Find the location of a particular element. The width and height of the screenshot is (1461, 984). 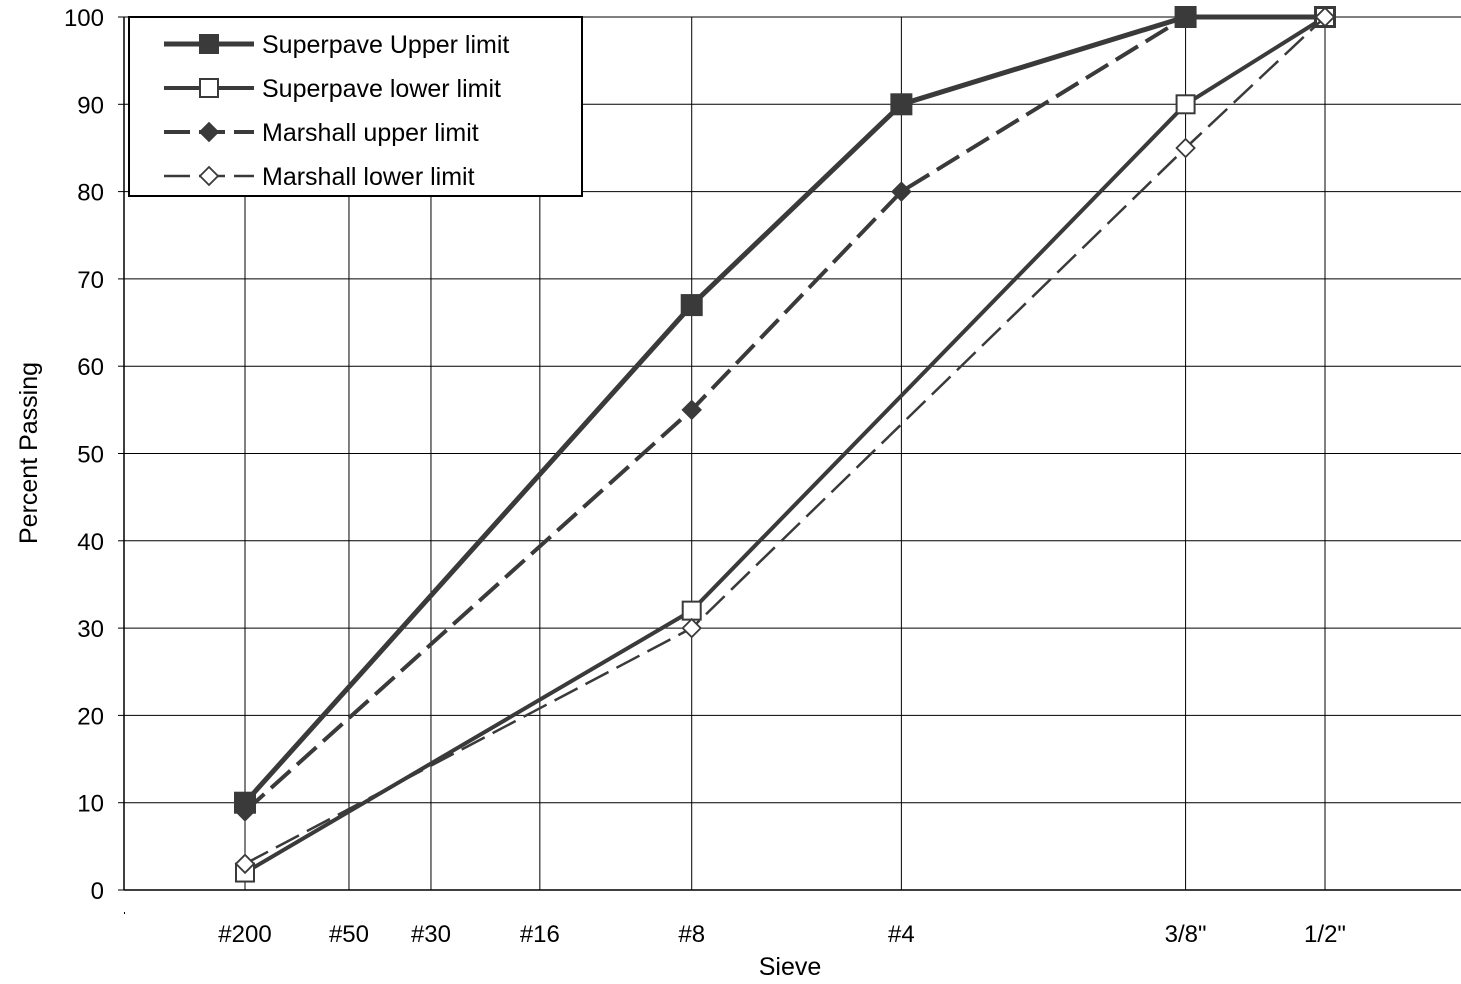

legend-label: Superpave Upper limit is located at coordinates (385, 45).